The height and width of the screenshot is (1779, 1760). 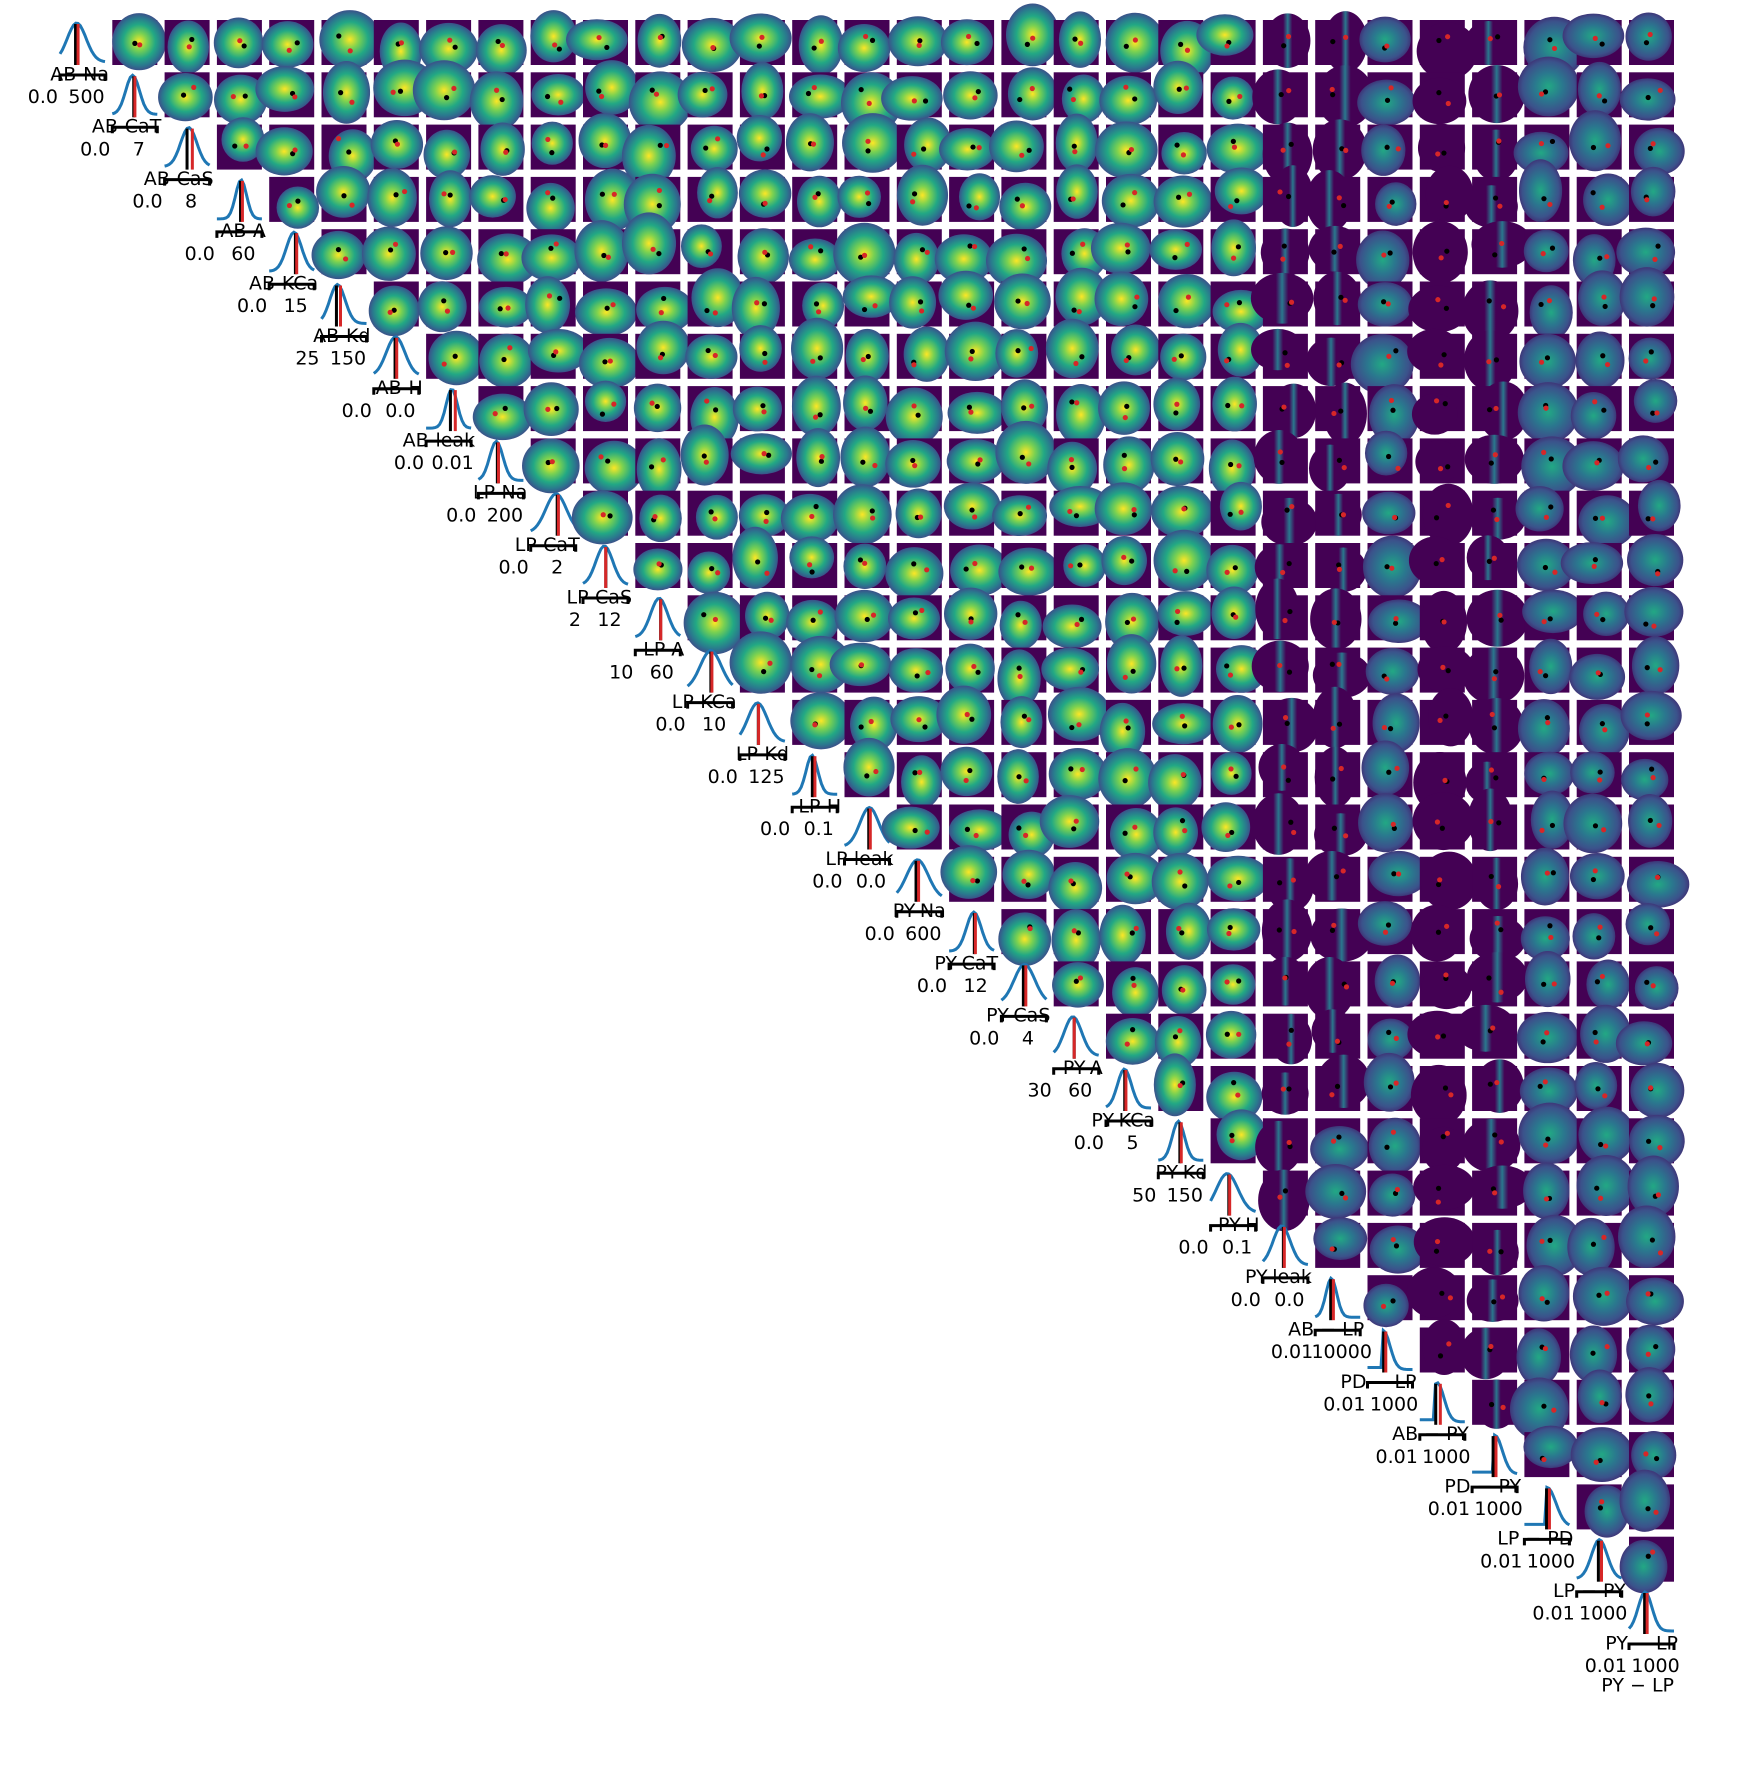 What do you see at coordinates (819, 829) in the screenshot?
I see `tick-high-14: 0.1` at bounding box center [819, 829].